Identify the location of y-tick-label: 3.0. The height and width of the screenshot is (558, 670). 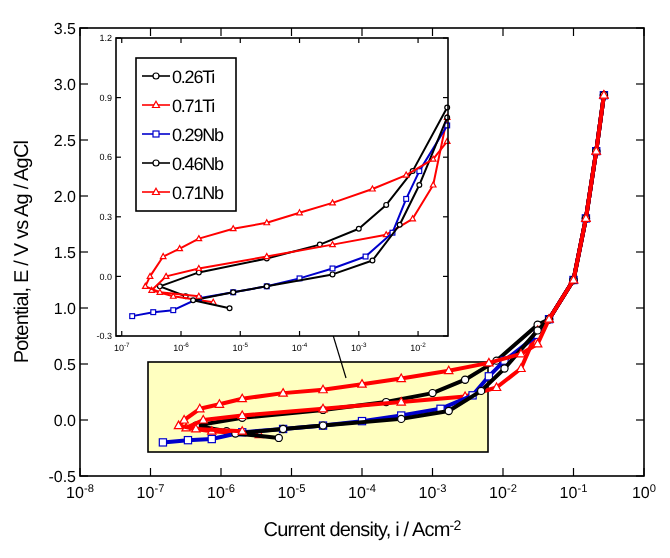
(65, 84).